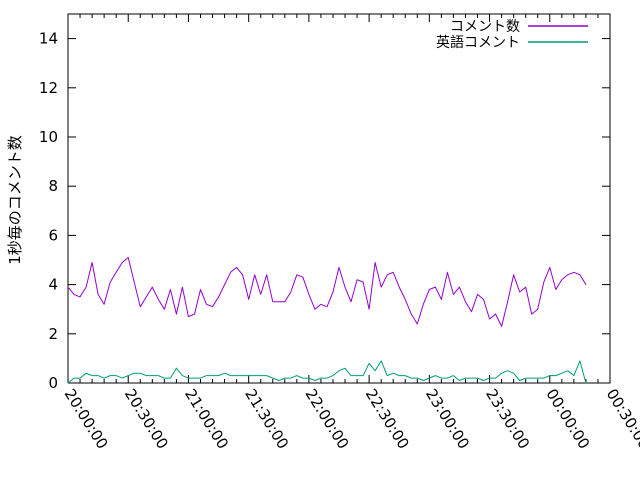  I want to click on x-tick-label: 23:30:00, so click(507, 419).